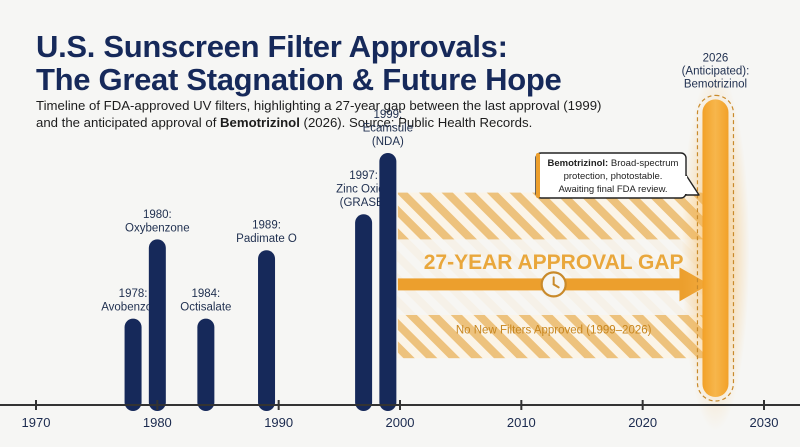 The height and width of the screenshot is (447, 800). Describe the element at coordinates (764, 422) in the screenshot. I see `x-tick-label: 2030` at that location.